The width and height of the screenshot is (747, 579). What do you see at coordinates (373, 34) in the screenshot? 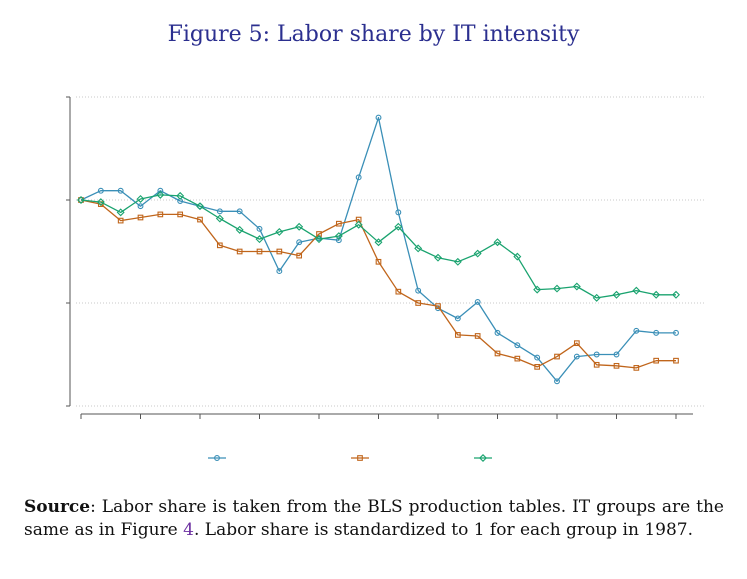
I see `figure-title: Figure 5: Labor share by IT intensity` at bounding box center [373, 34].